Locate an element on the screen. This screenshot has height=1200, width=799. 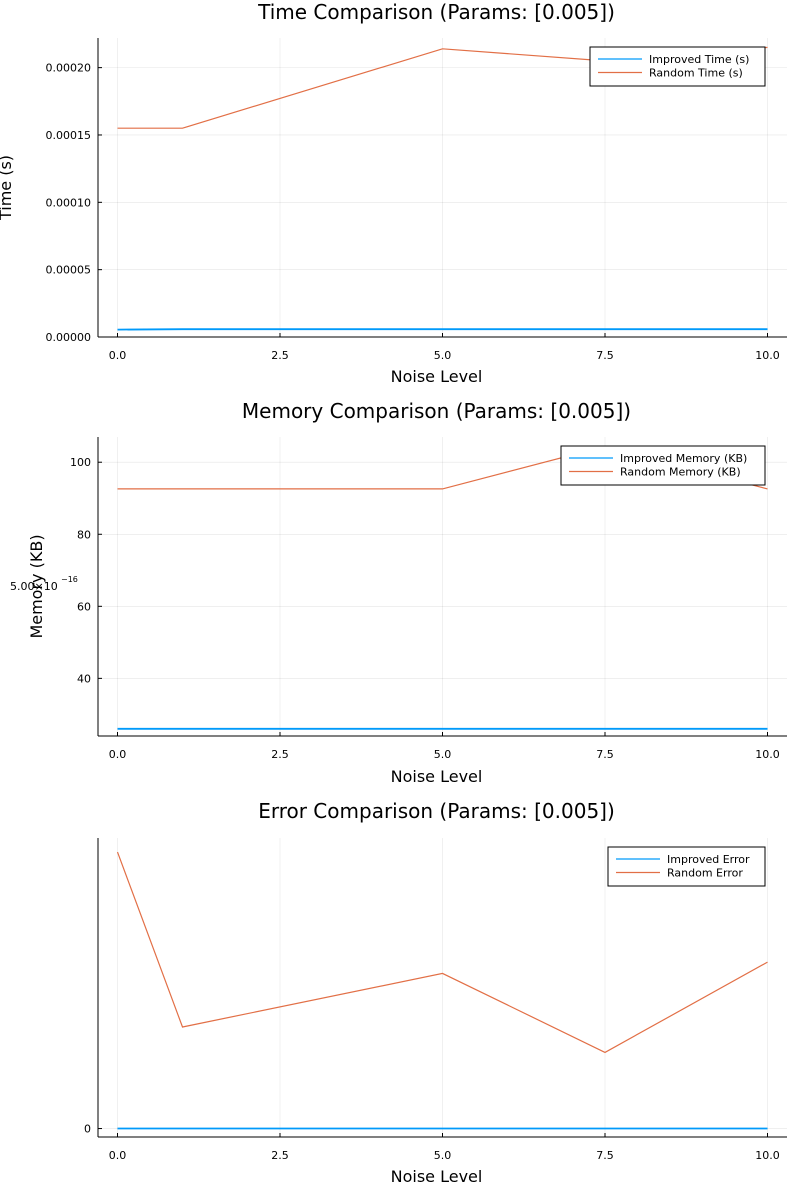
y-axis-label: Memory (KB) is located at coordinates (36, 586).